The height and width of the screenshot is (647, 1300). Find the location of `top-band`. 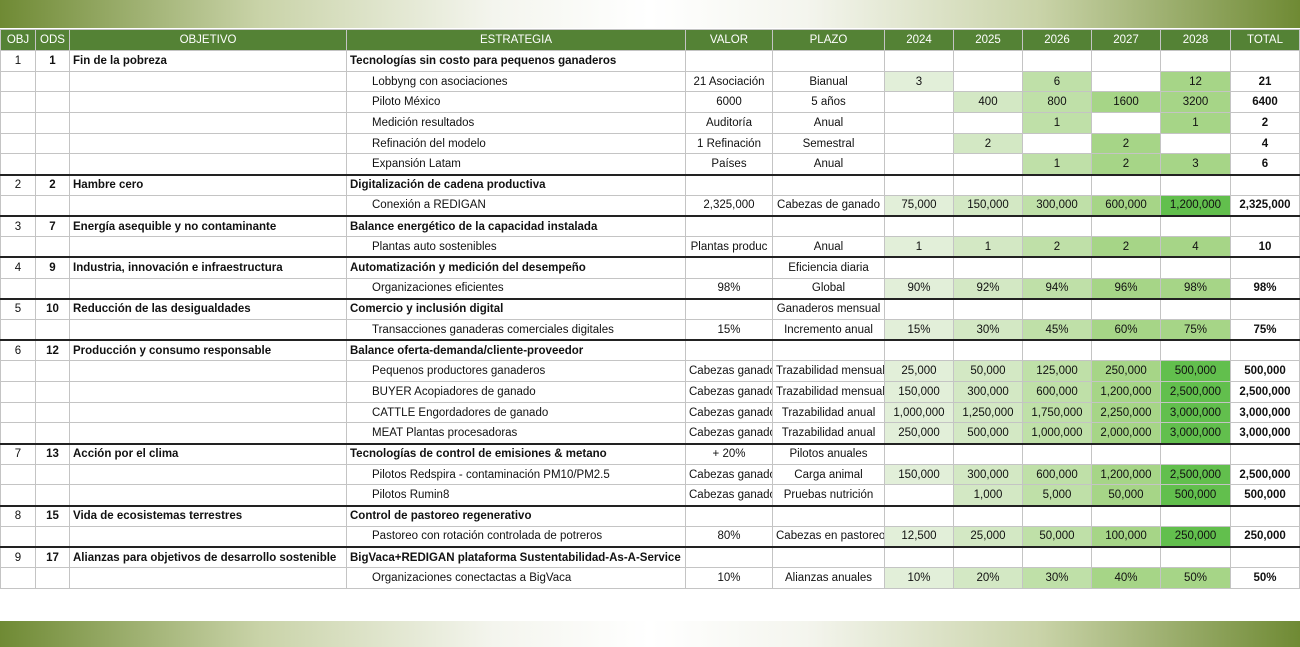

top-band is located at coordinates (650, 14).